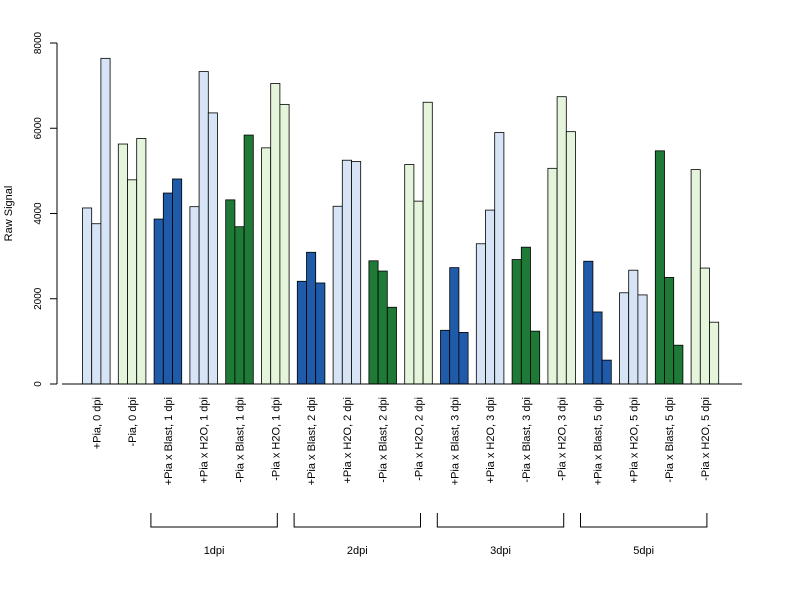  Describe the element at coordinates (241, 440) in the screenshot. I see `category-label: -Pia x Blast, 1 dpi` at that location.